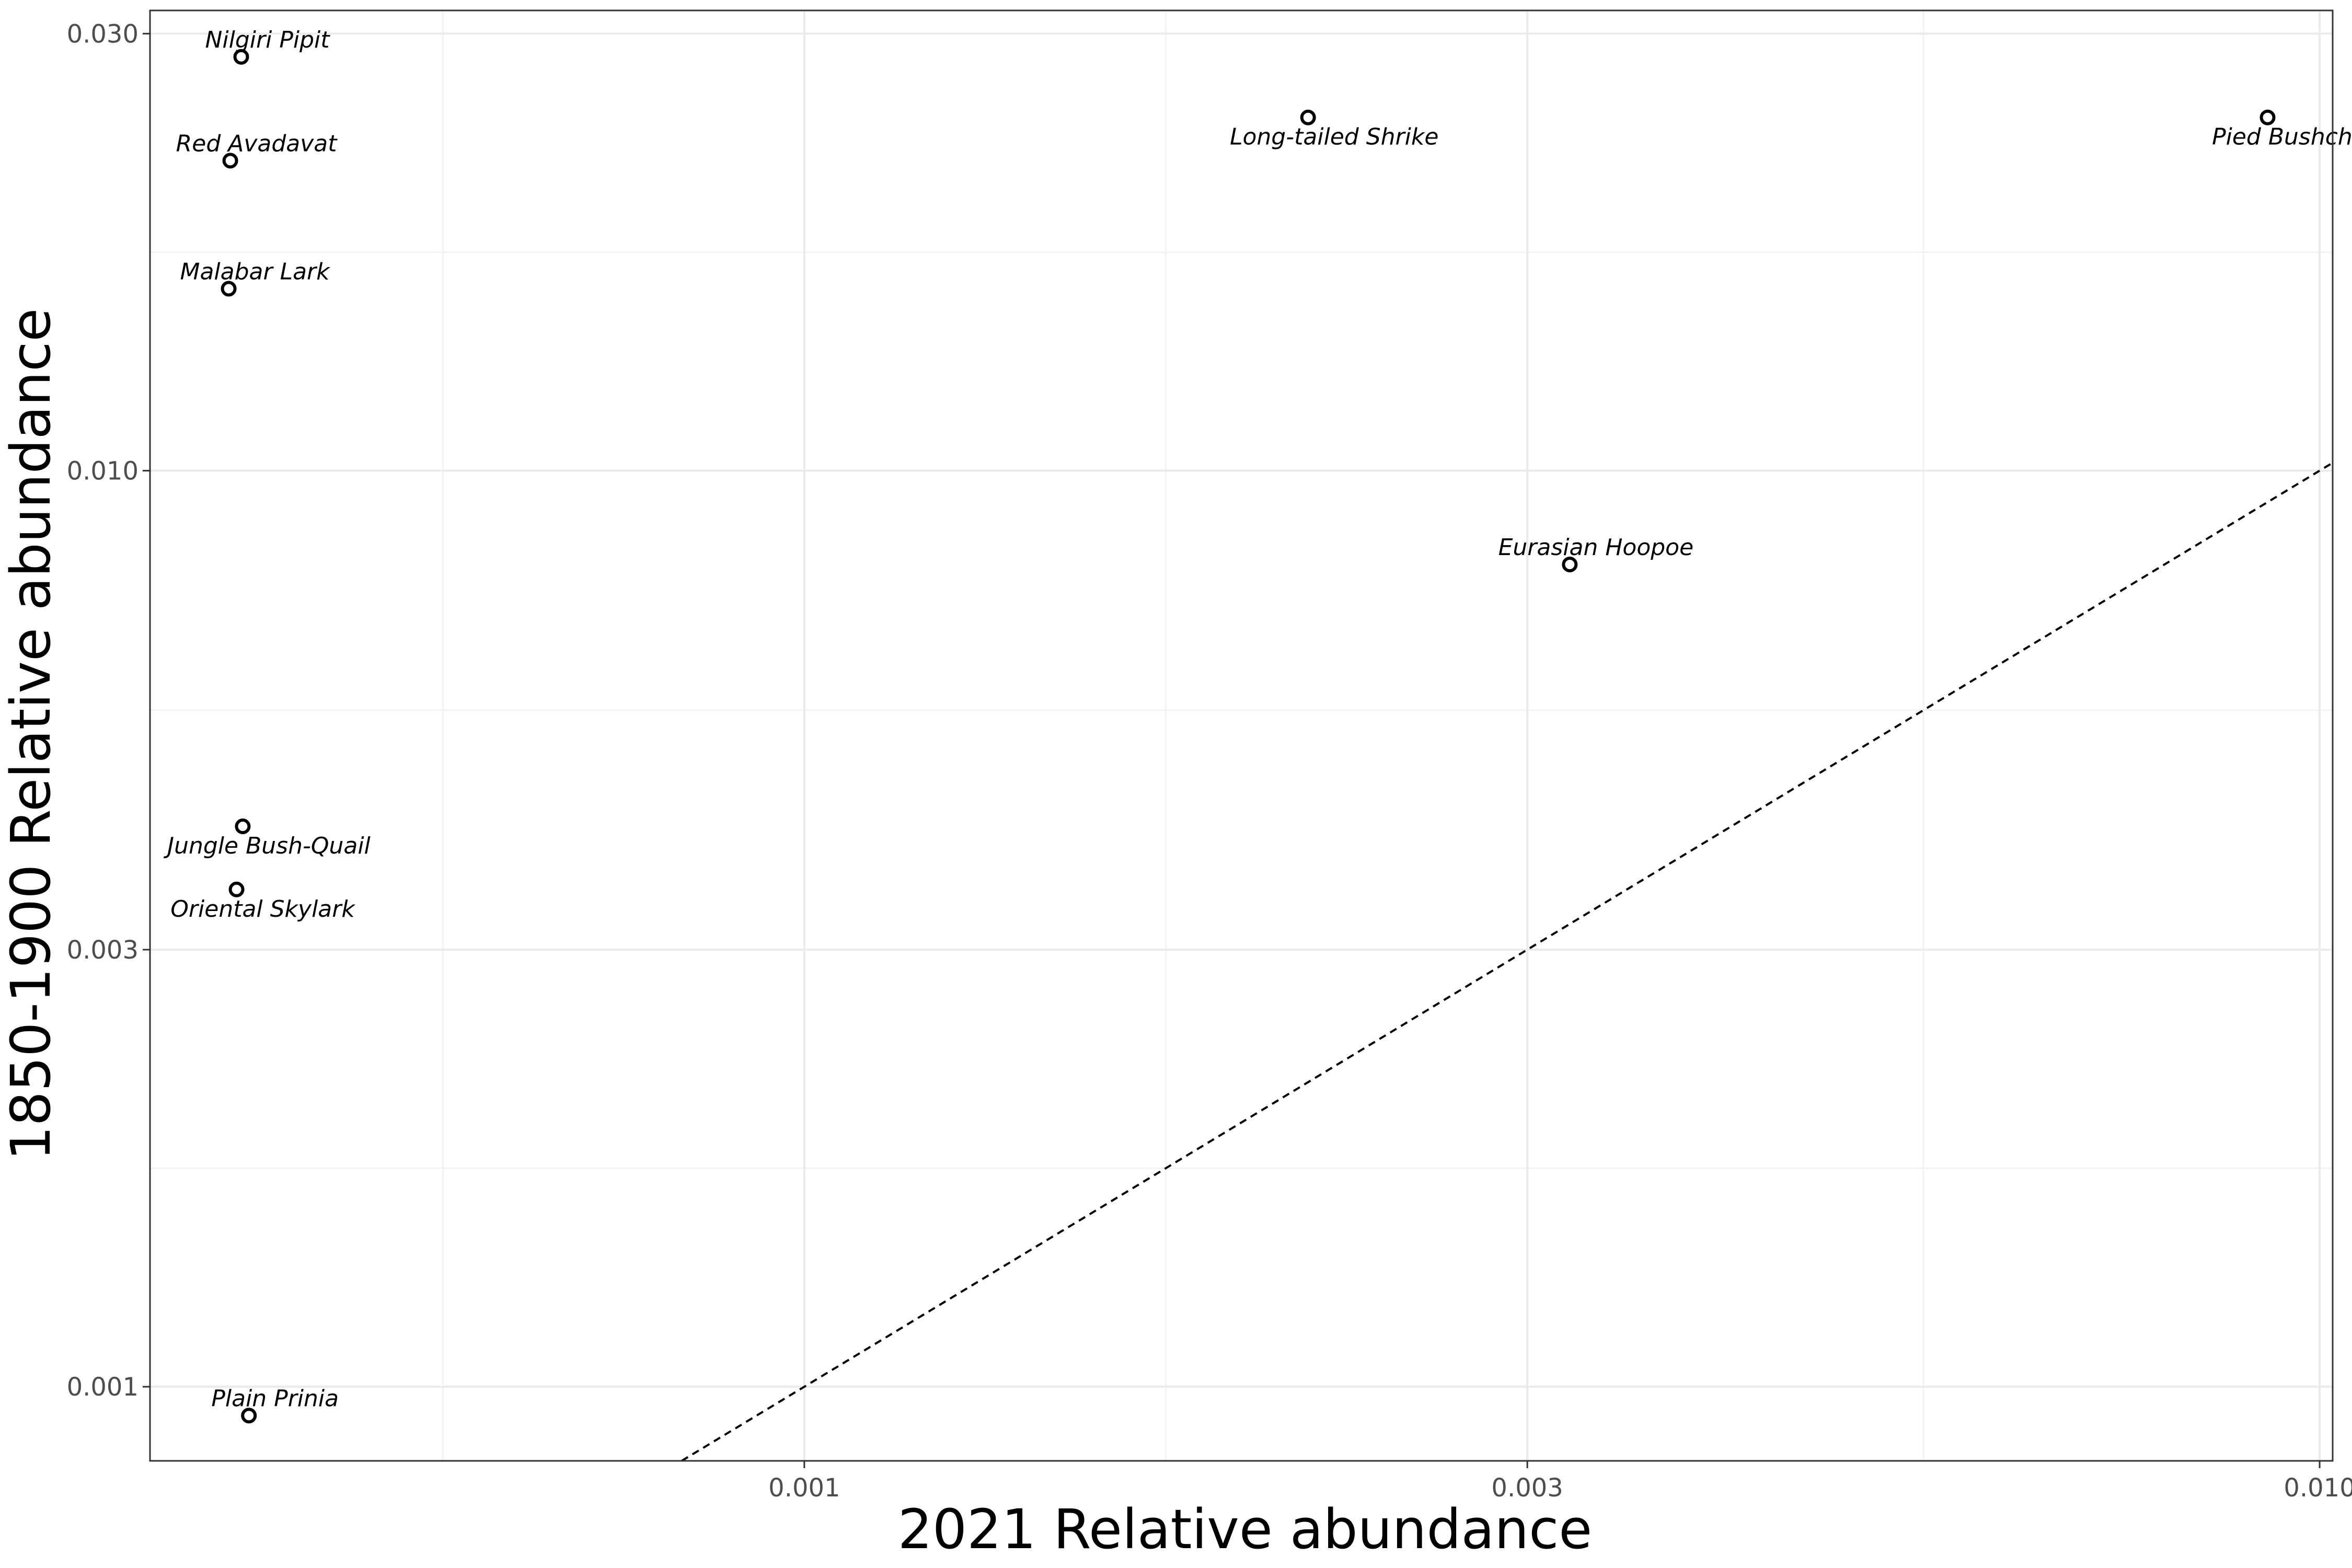 This screenshot has height=1568, width=2352. Describe the element at coordinates (103, 1387) in the screenshot. I see `y-tick-label: 0.001` at that location.